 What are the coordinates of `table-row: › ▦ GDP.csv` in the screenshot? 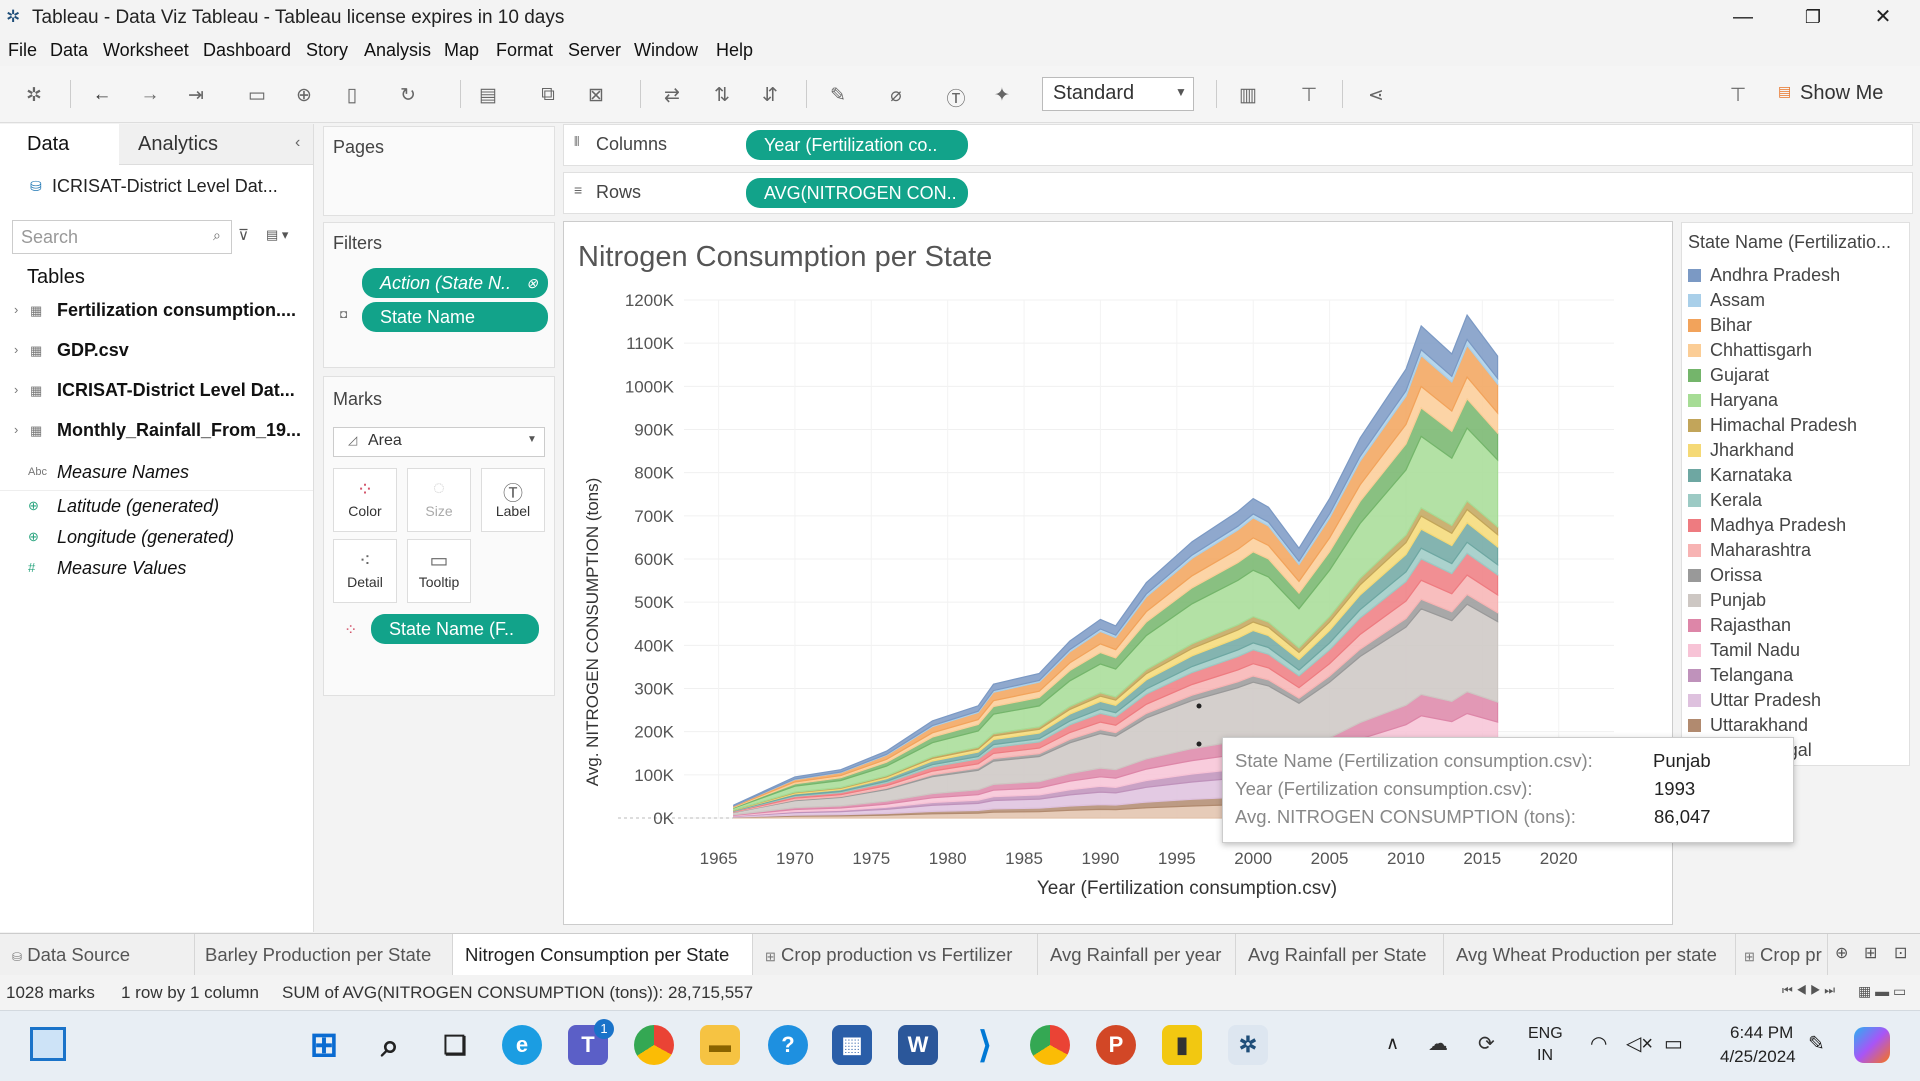 It's located at (156, 356).